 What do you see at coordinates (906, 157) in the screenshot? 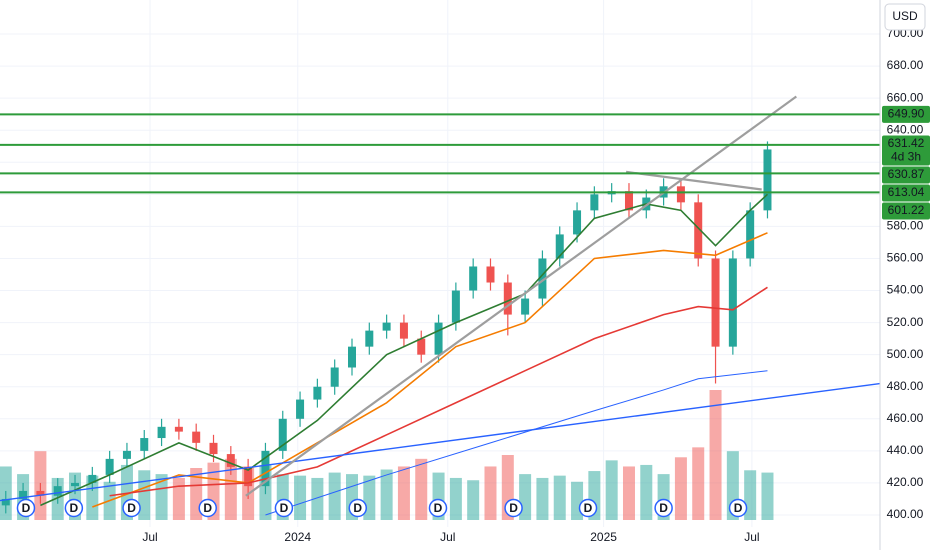
I see `countdown: 4d 3h` at bounding box center [906, 157].